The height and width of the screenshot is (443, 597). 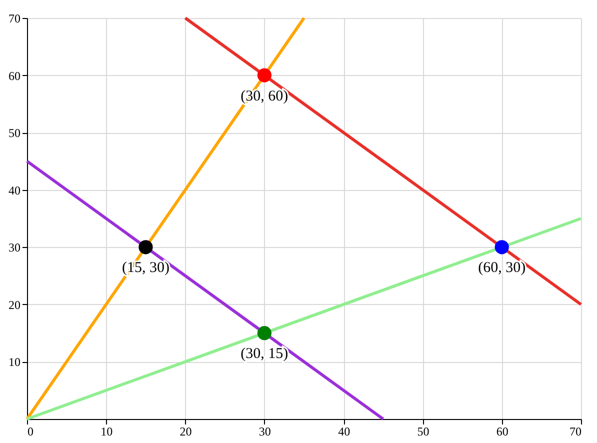 What do you see at coordinates (502, 431) in the screenshot?
I see `x-tick-label: 60` at bounding box center [502, 431].